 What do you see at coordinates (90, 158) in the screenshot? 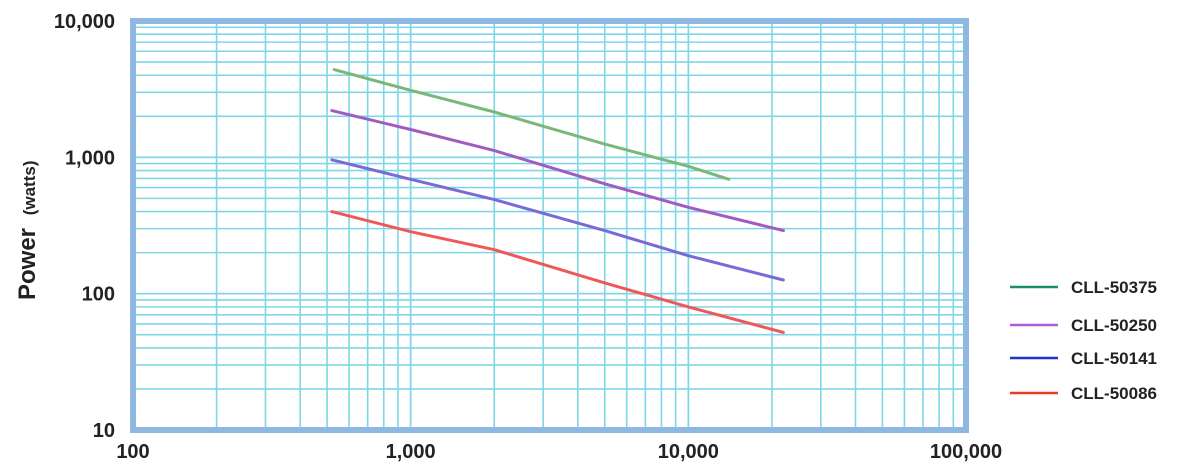
I see `y-tick-label: 1,000` at bounding box center [90, 158].